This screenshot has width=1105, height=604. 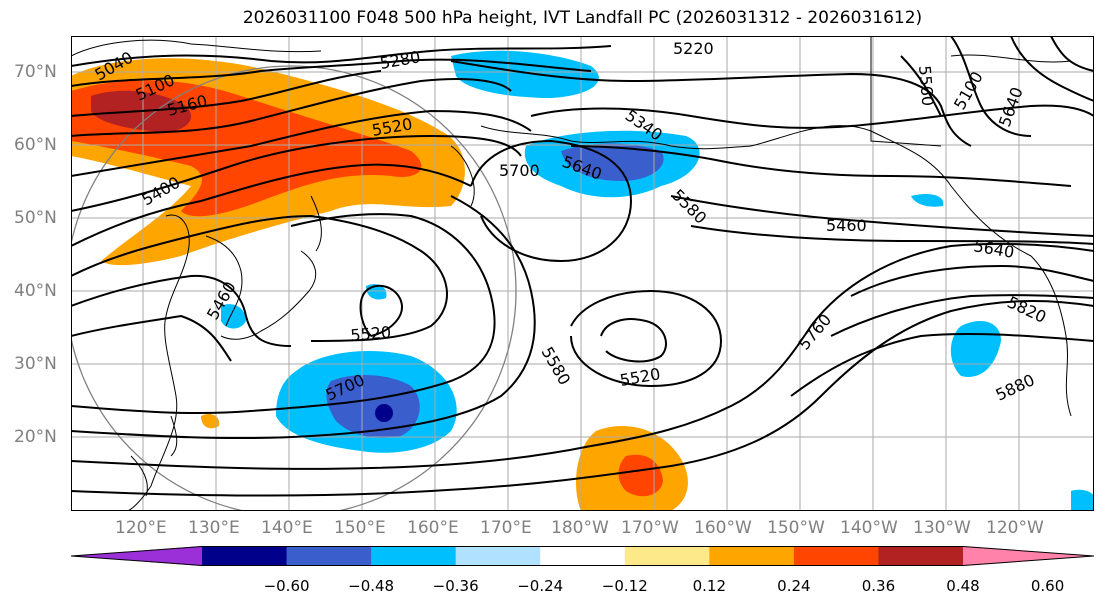 What do you see at coordinates (796, 528) in the screenshot?
I see `lon-label-150w: 150°W` at bounding box center [796, 528].